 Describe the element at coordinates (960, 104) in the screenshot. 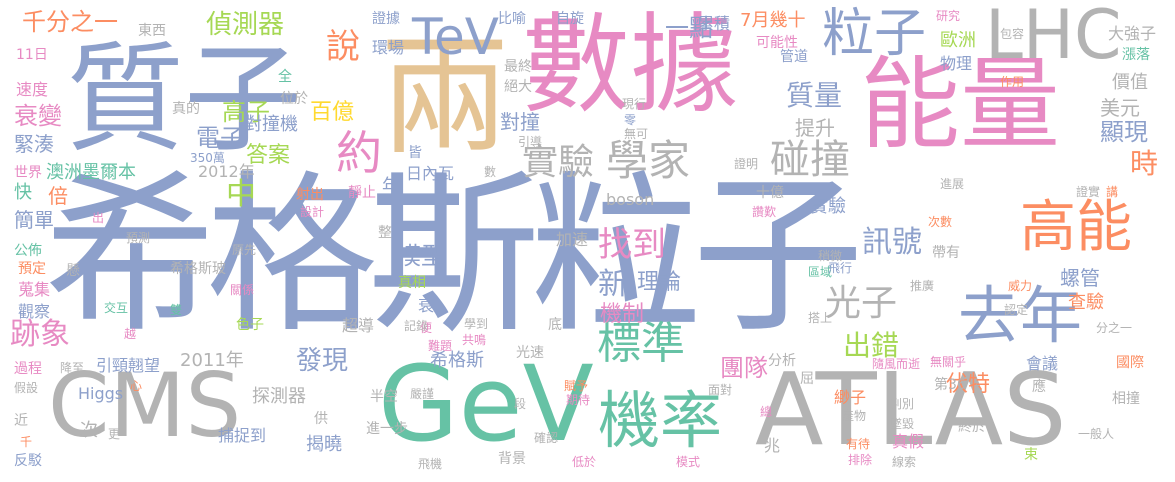

I see `word: 能量` at that location.